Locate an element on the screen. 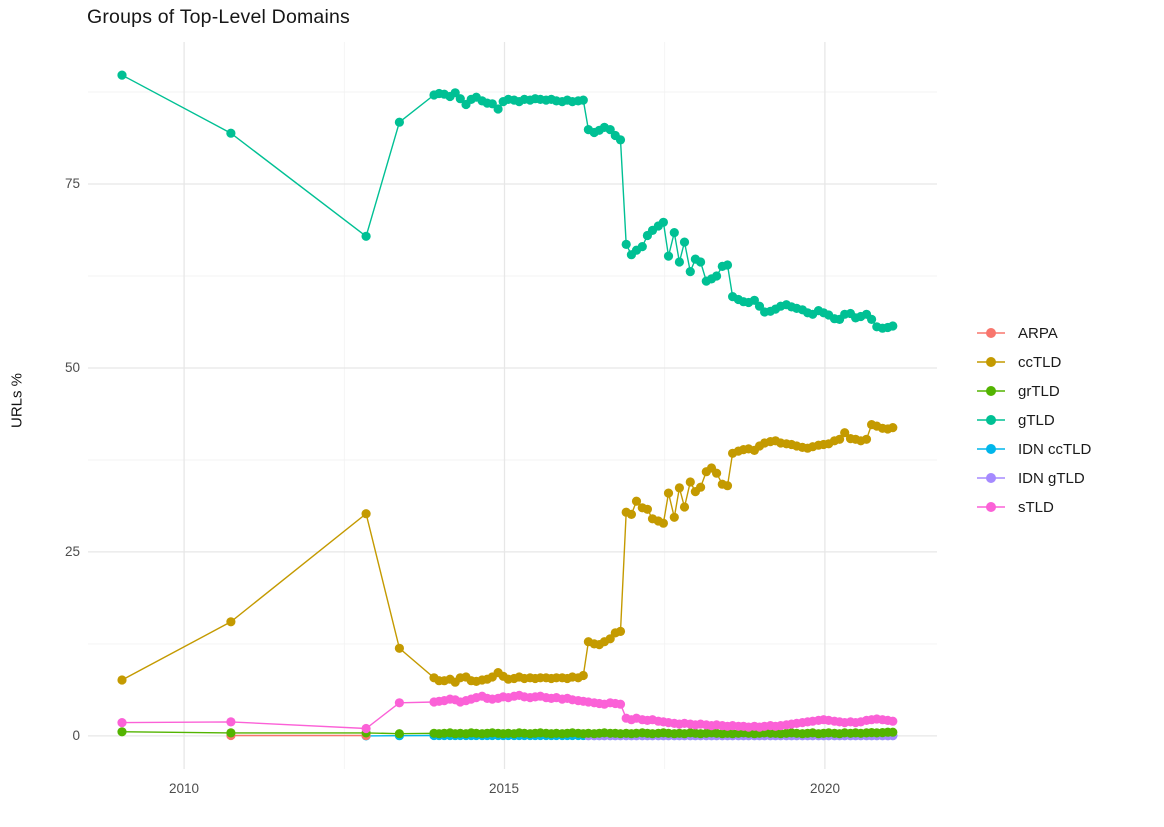  chart-title: Groups of Top-Level Domains is located at coordinates (219, 17).